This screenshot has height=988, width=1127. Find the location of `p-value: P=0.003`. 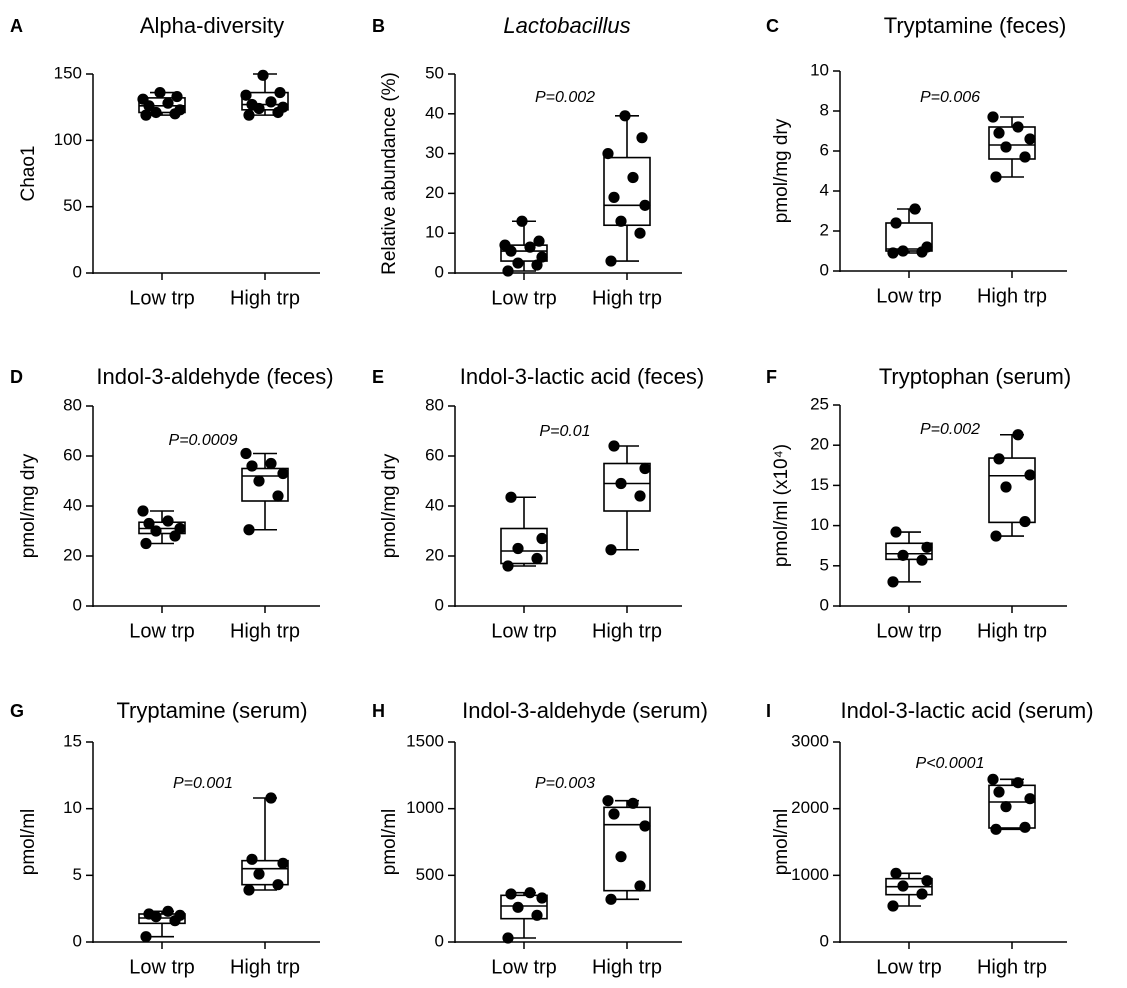

p-value: P=0.003 is located at coordinates (565, 783).